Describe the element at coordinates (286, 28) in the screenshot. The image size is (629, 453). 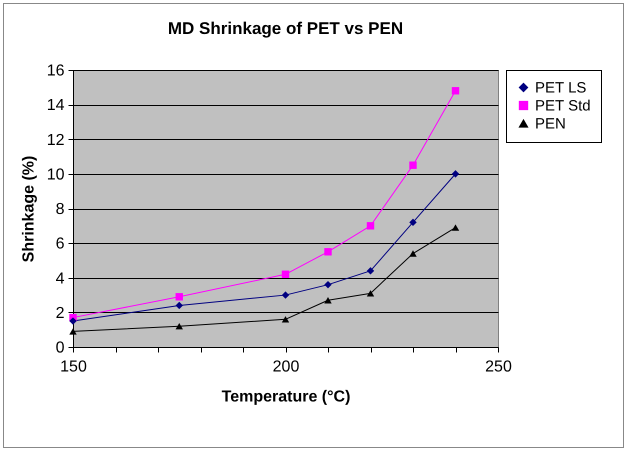
I see `chart-title: MD Shrinkage of PET vs PEN` at that location.